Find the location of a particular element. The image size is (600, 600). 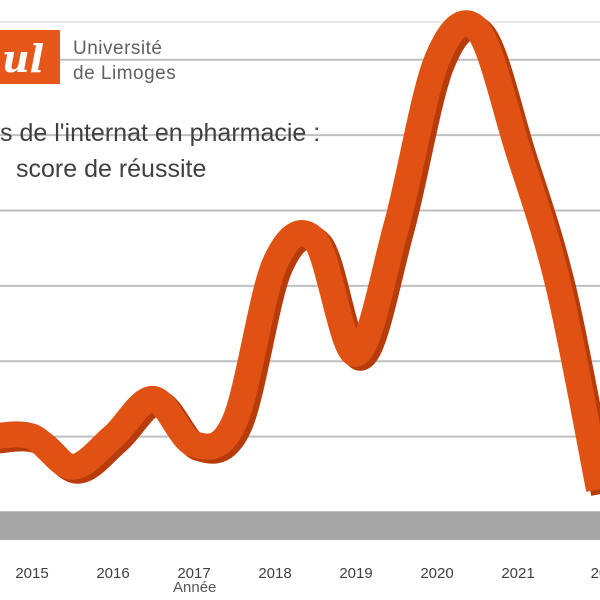

x-axis-label: Année is located at coordinates (194, 587).